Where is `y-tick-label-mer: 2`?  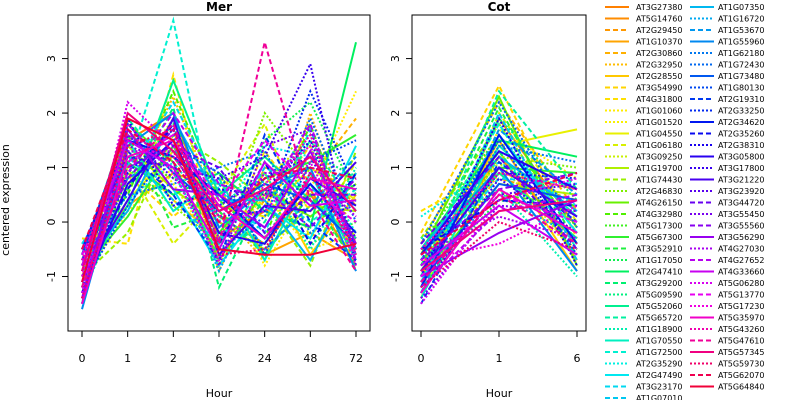 y-tick-label-mer: 2 is located at coordinates (51, 113).